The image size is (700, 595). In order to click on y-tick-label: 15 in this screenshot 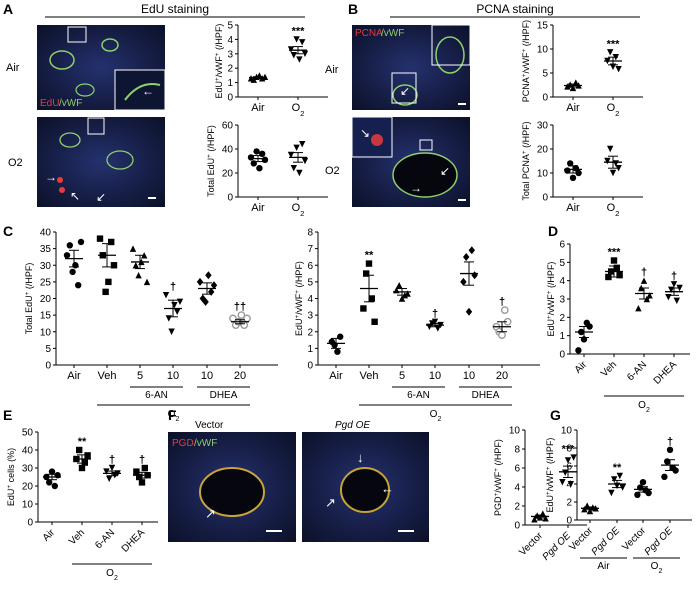, I will do `click(543, 26)`.